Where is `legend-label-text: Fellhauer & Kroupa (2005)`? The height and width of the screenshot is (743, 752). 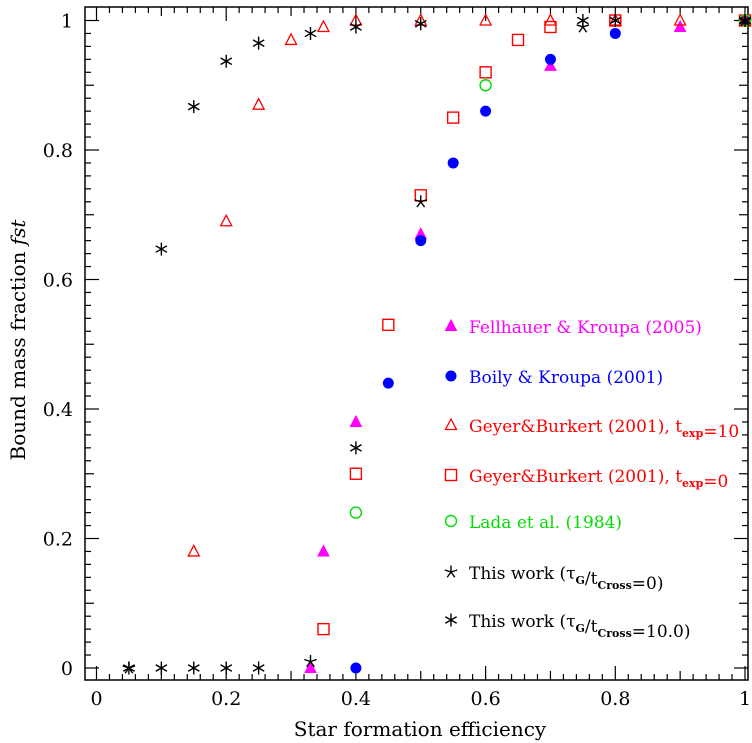
legend-label-text: Fellhauer & Kroupa (2005) is located at coordinates (585, 328).